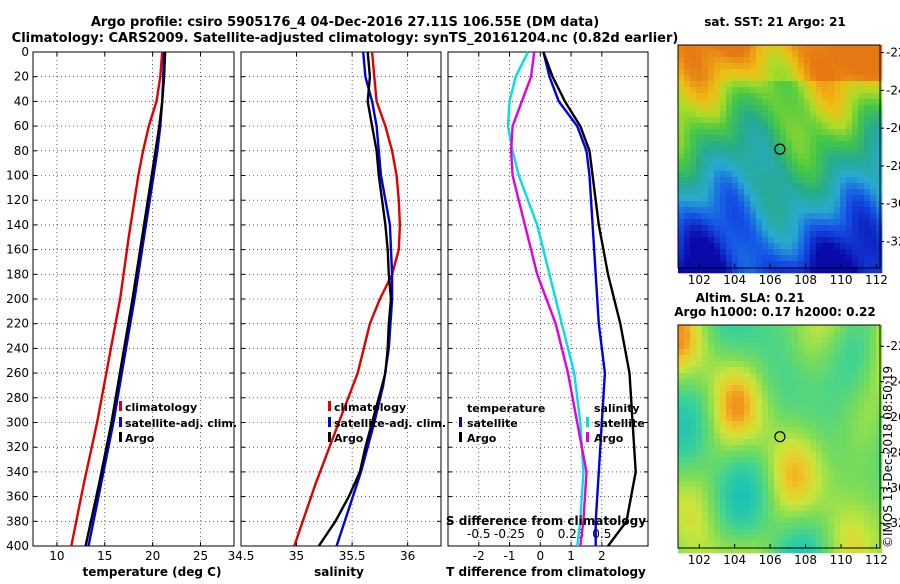 This screenshot has width=900, height=584. Describe the element at coordinates (17, 250) in the screenshot. I see `y-tick-label: 160` at that location.